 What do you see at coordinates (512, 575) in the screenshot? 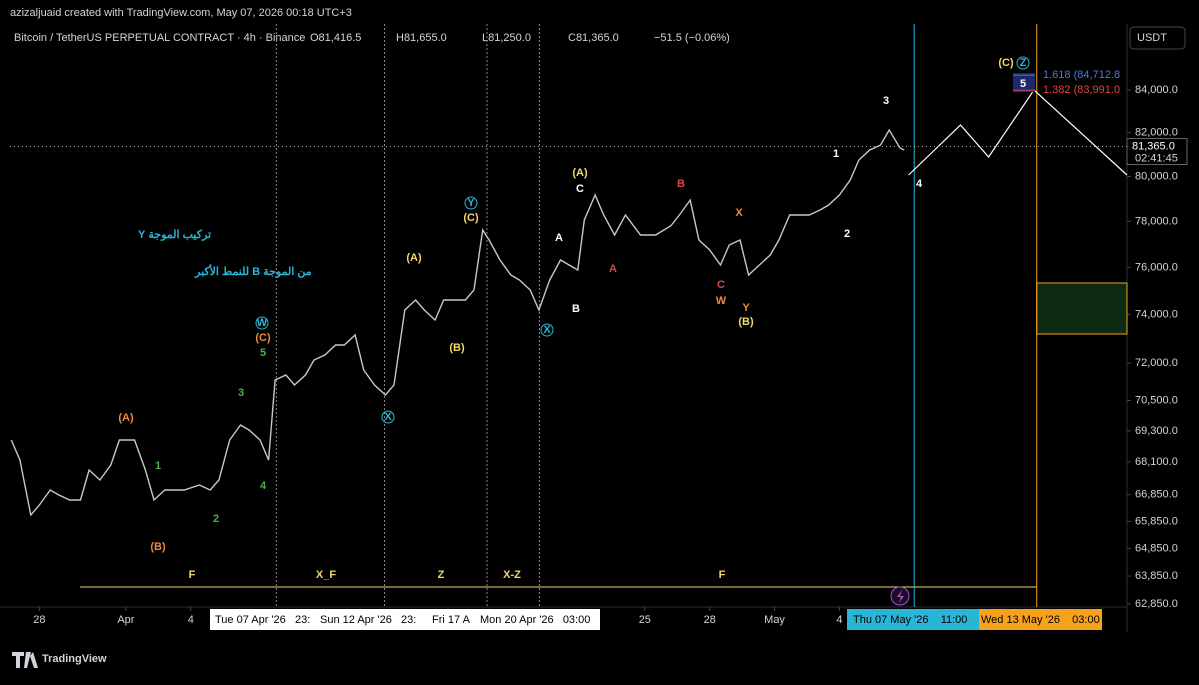
I see `wave-degree-label: X-Z` at bounding box center [512, 575].